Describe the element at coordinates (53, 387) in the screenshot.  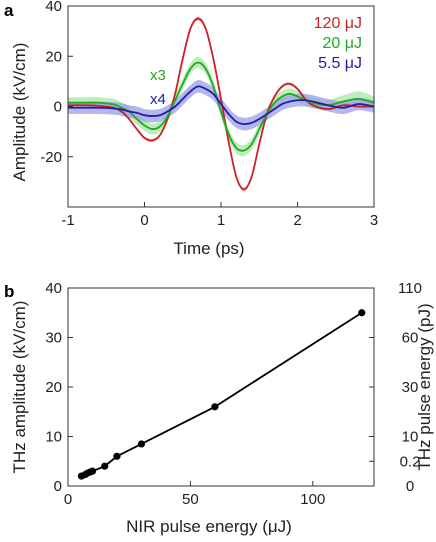
I see `b-y-tick-label-2: 20` at that location.